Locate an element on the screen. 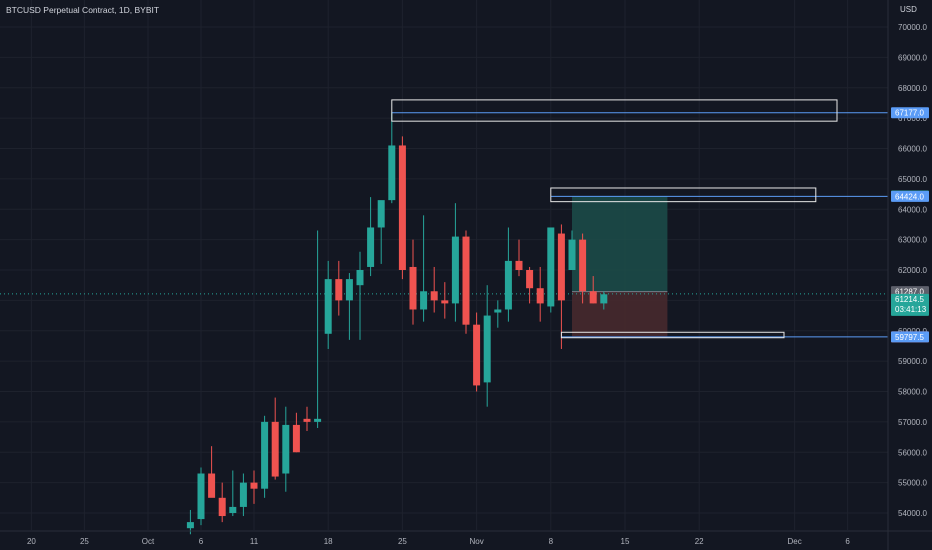 The height and width of the screenshot is (550, 932). y-tick-label: 57000.0 is located at coordinates (912, 422).